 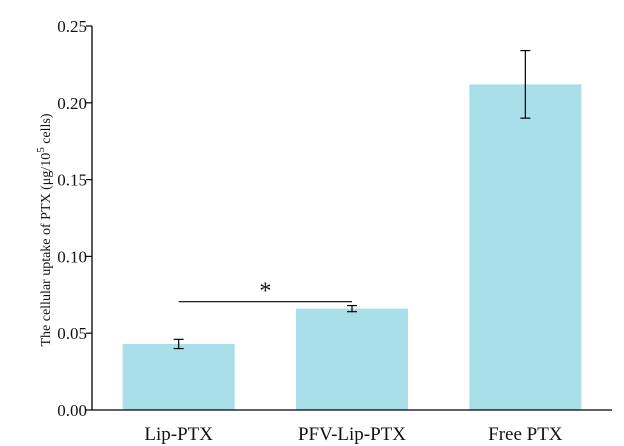 I want to click on significance-annotation: *, so click(x=265, y=292).